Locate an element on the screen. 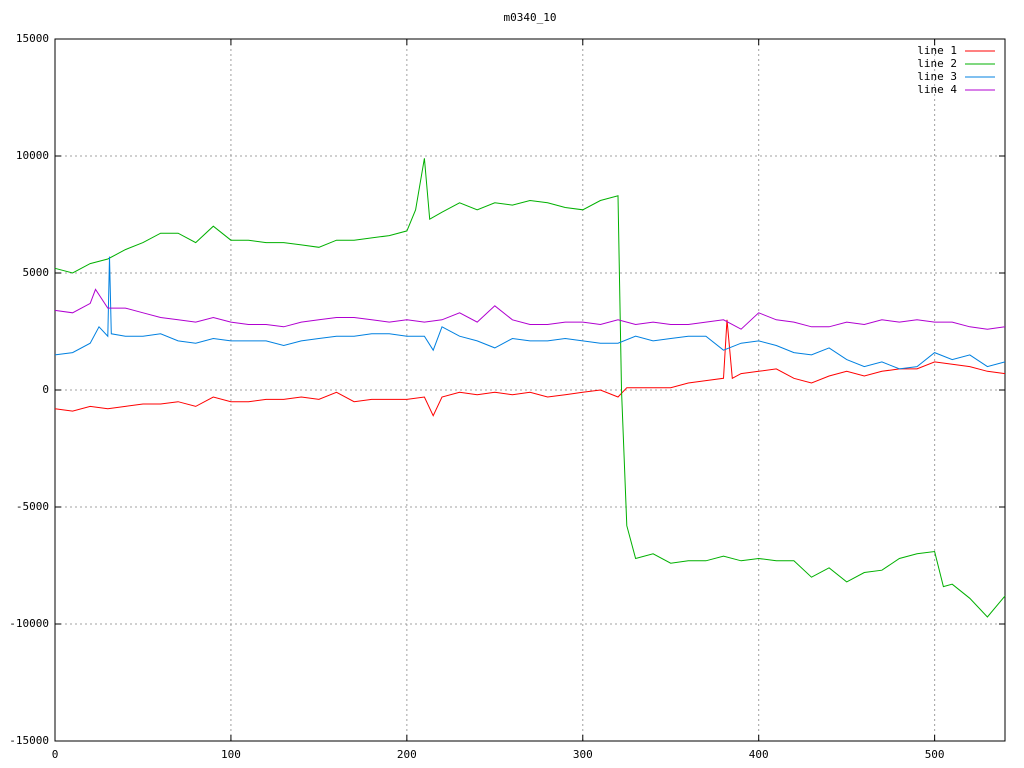 Image resolution: width=1024 pixels, height=768 pixels. y-tick-label: 15000 is located at coordinates (32, 38).